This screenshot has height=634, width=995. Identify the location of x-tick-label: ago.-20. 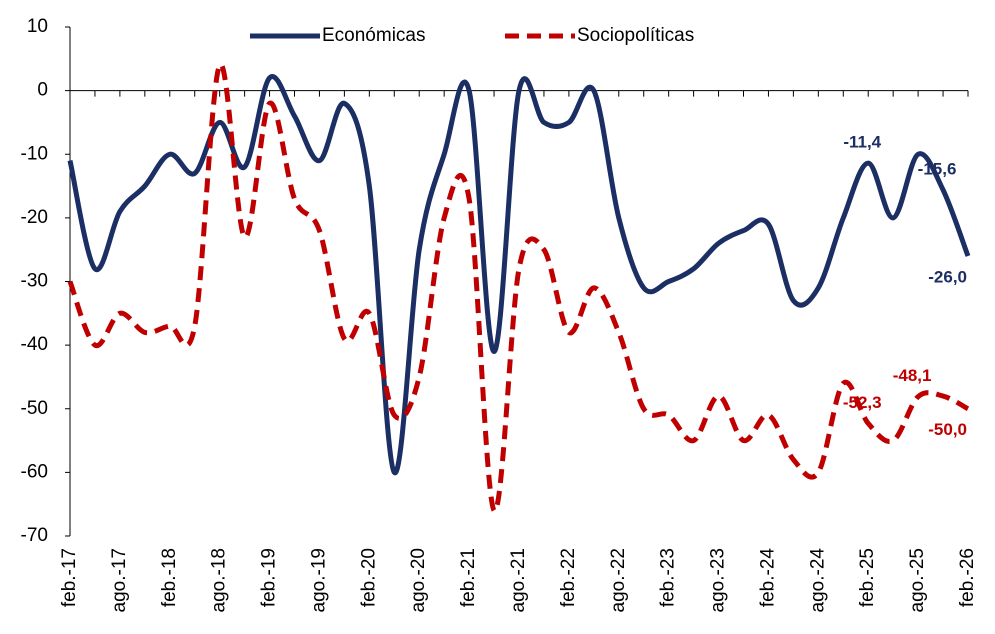
(418, 580).